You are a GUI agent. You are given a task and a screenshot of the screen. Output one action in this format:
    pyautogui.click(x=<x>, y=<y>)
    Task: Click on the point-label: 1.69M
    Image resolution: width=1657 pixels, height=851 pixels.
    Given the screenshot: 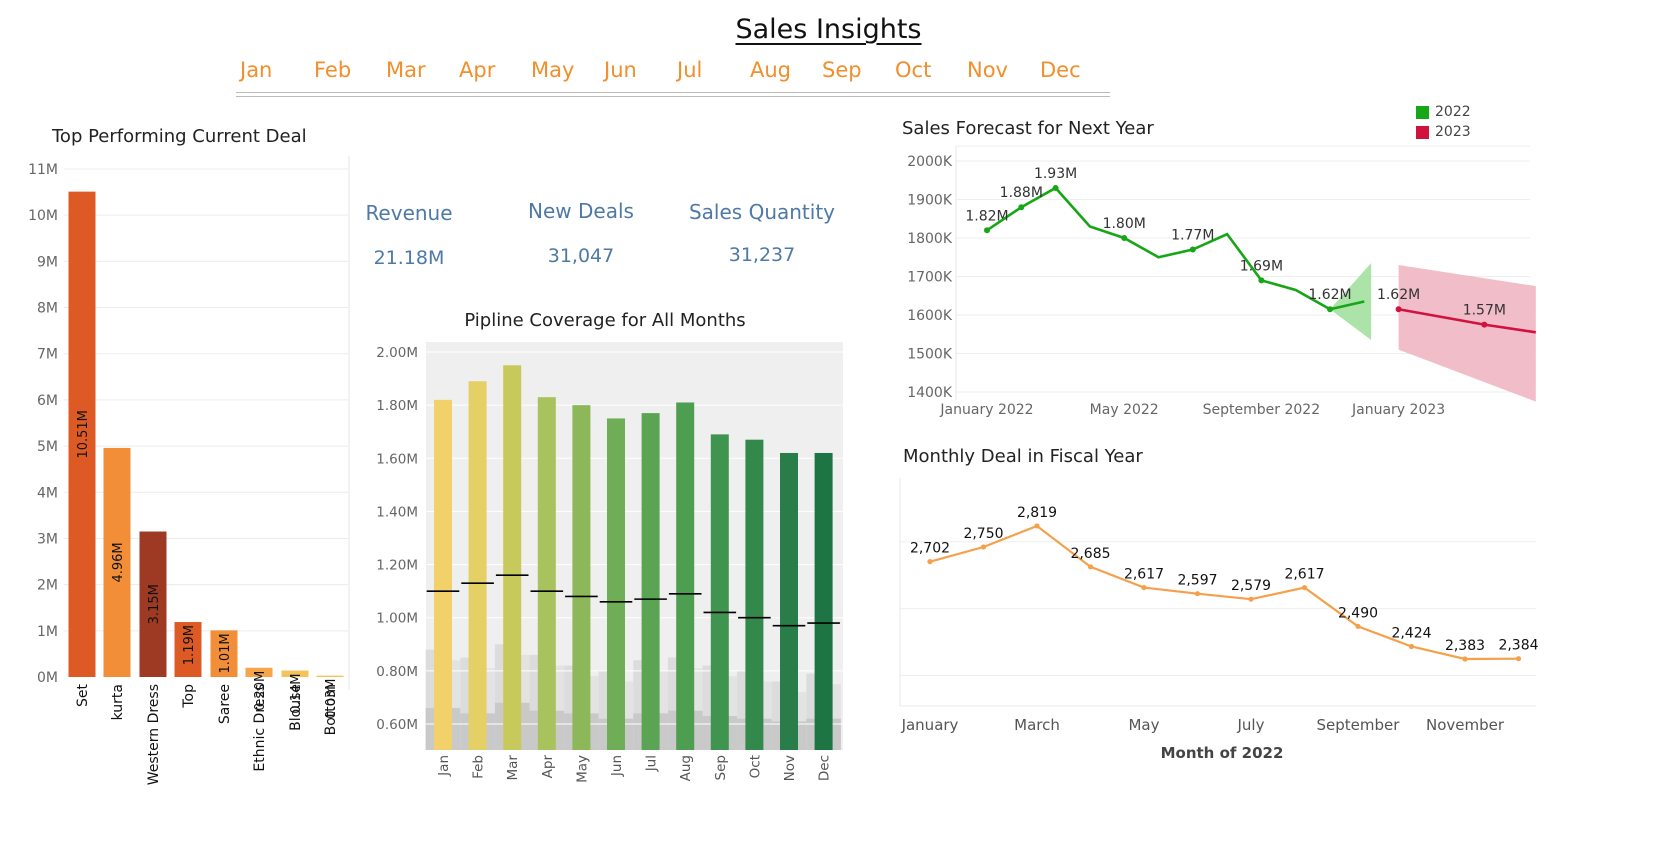 What is the action you would take?
    pyautogui.click(x=1261, y=266)
    